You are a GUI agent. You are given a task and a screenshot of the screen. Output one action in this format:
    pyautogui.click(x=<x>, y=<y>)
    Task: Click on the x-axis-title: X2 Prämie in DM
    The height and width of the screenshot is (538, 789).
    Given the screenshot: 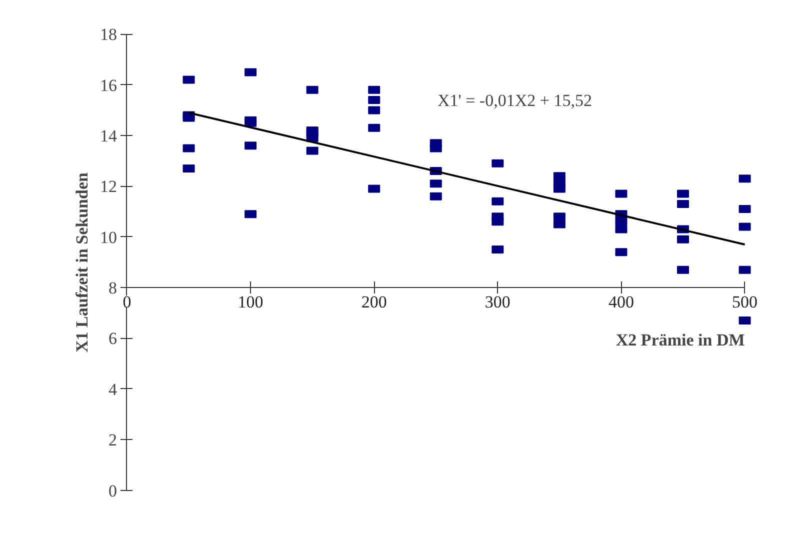 What is the action you would take?
    pyautogui.click(x=680, y=340)
    